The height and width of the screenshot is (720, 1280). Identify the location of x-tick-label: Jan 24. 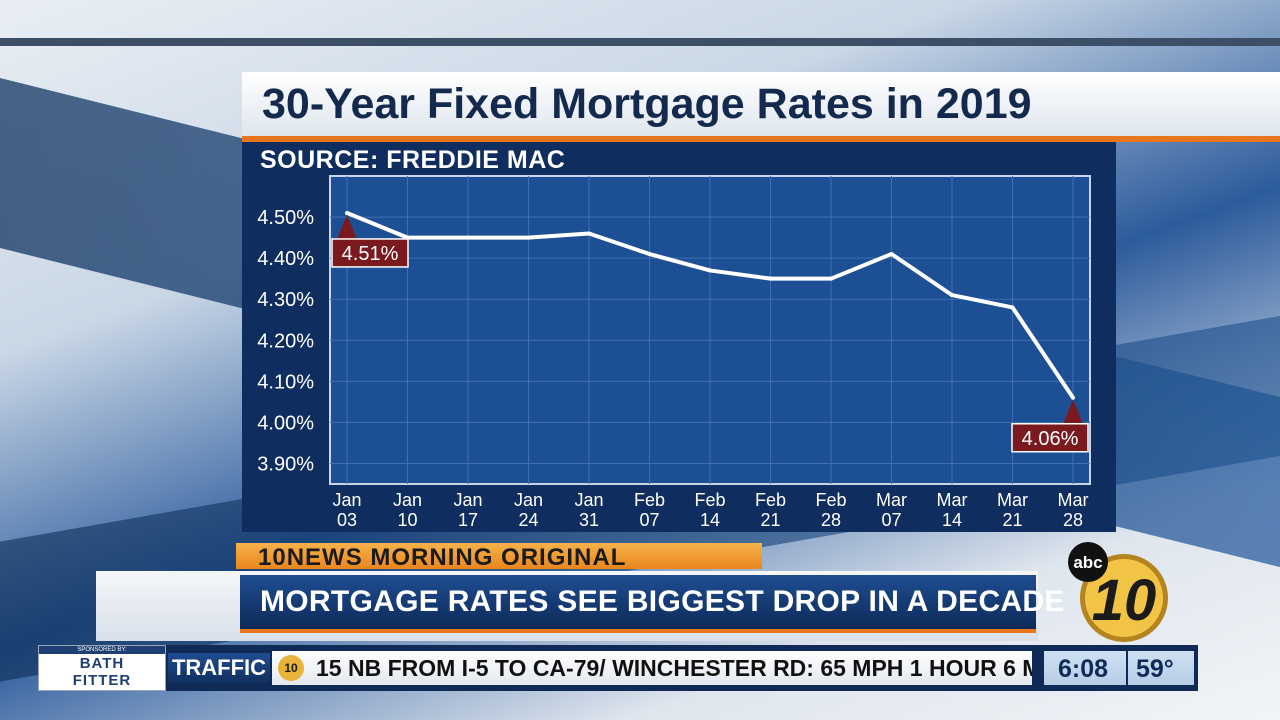
(528, 510).